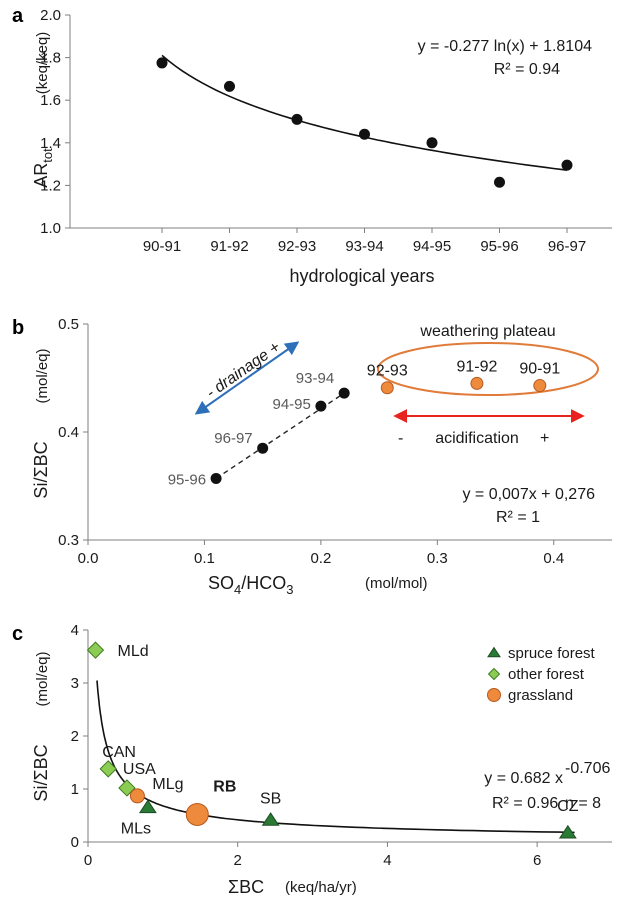 Image resolution: width=627 pixels, height=905 pixels. I want to click on panel-b-y-tick-label: 0.5, so click(68, 324).